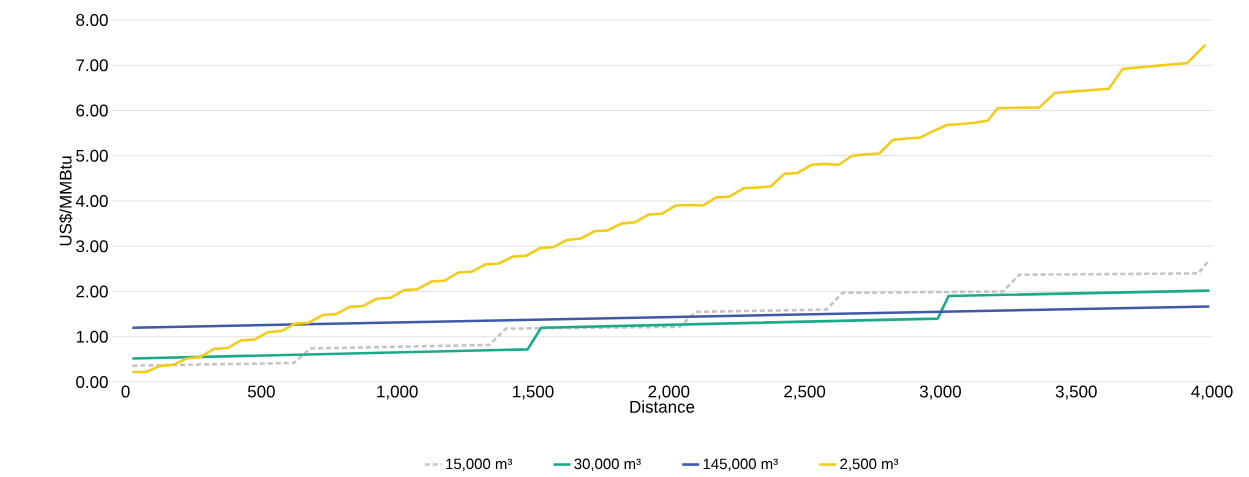 This screenshot has height=477, width=1249. I want to click on legend-label: 2,500 m³, so click(869, 464).